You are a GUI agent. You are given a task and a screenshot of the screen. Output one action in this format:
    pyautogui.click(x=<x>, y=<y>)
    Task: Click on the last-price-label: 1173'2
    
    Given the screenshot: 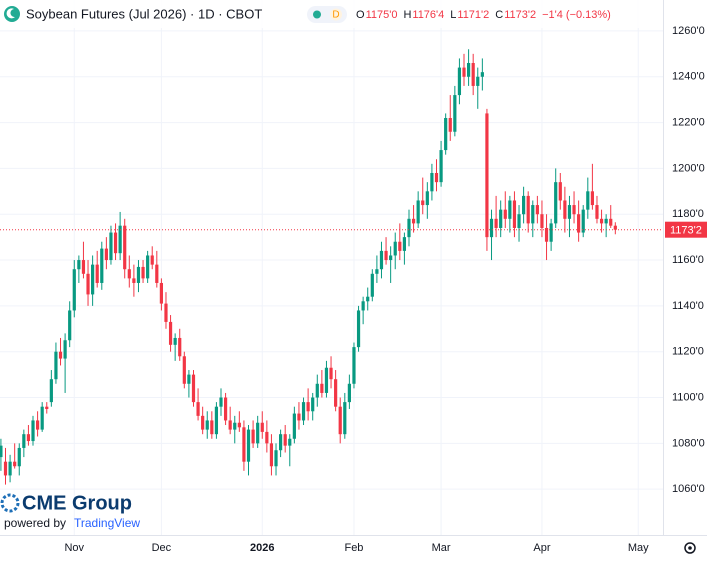 What is the action you would take?
    pyautogui.click(x=686, y=231)
    